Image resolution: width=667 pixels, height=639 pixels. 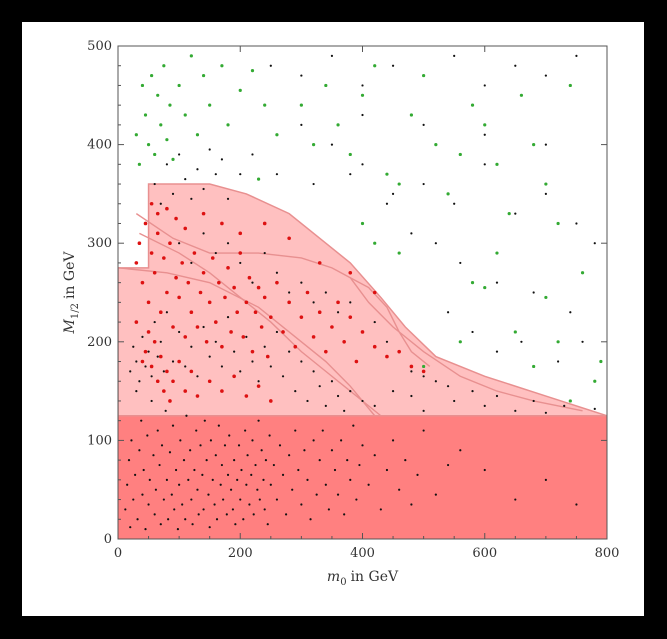 What do you see at coordinates (99, 440) in the screenshot?
I see `y-tick-label: 100` at bounding box center [99, 440].